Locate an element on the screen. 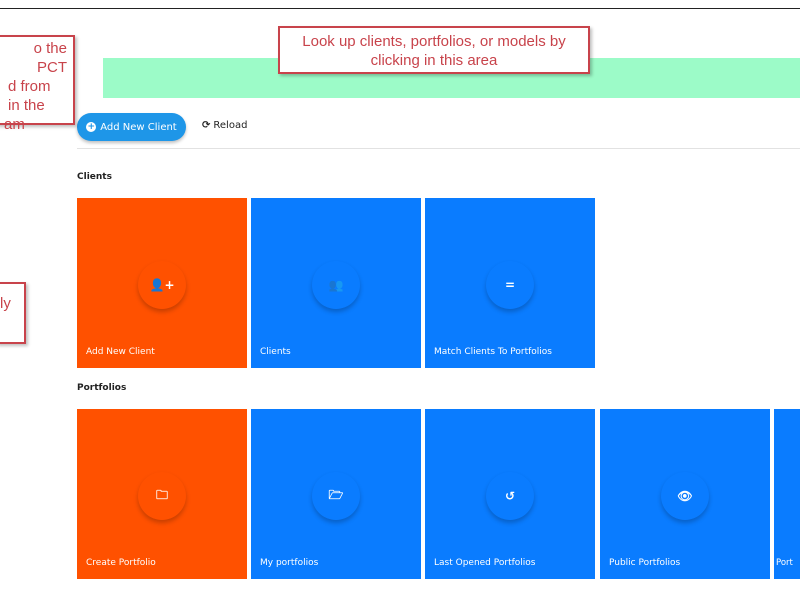  callout-line: d from is located at coordinates (29, 86).